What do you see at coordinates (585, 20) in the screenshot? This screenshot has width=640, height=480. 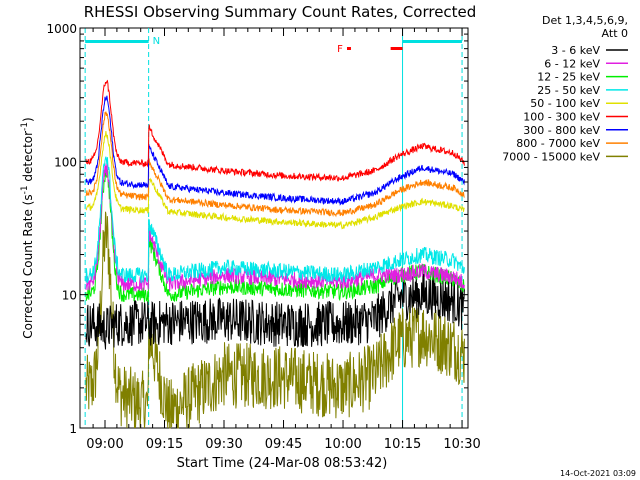 I see `legend-header-line-1: Det 1,3,4,5,6,9,` at bounding box center [585, 20].